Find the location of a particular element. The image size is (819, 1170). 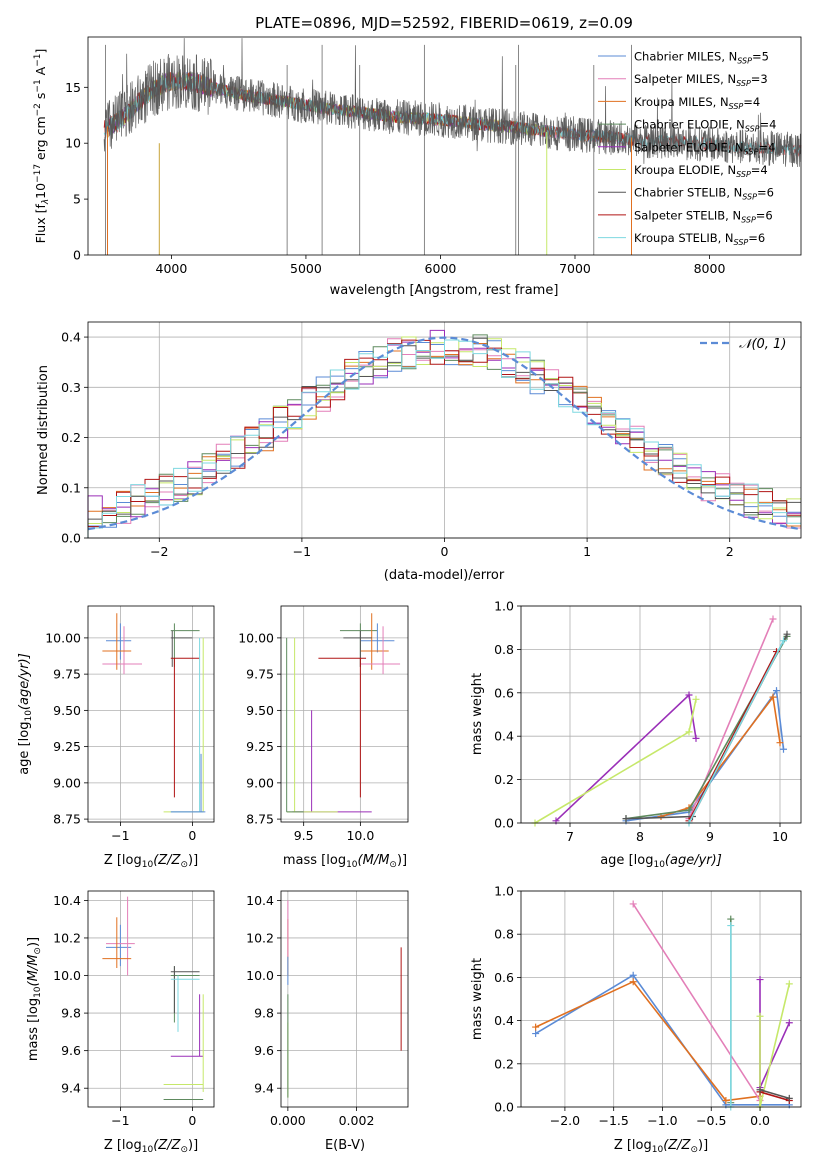

y-tick-label: 0 is located at coordinates (77, 255).